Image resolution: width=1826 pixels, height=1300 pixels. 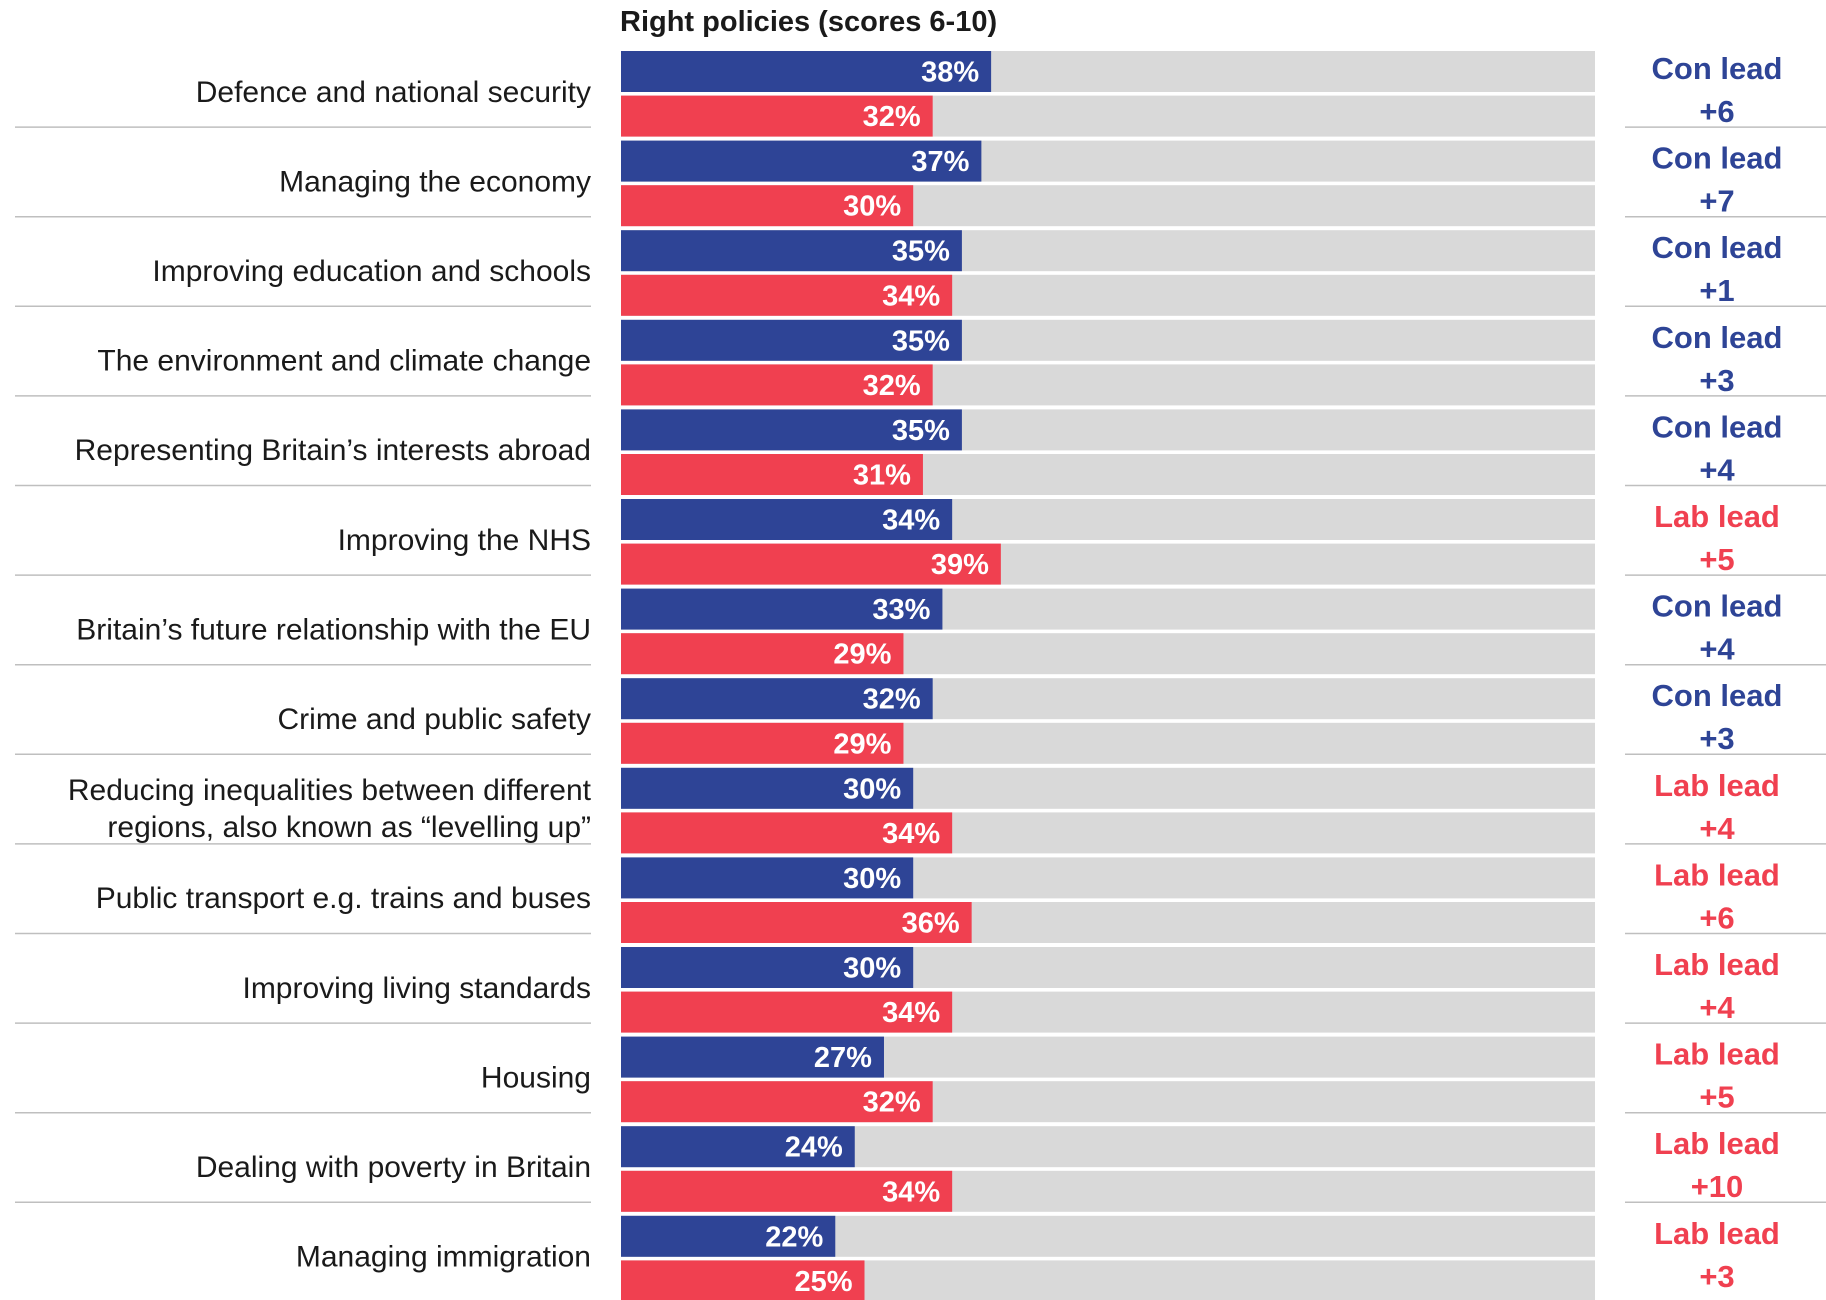 I want to click on data-label: 39%, so click(x=960, y=565).